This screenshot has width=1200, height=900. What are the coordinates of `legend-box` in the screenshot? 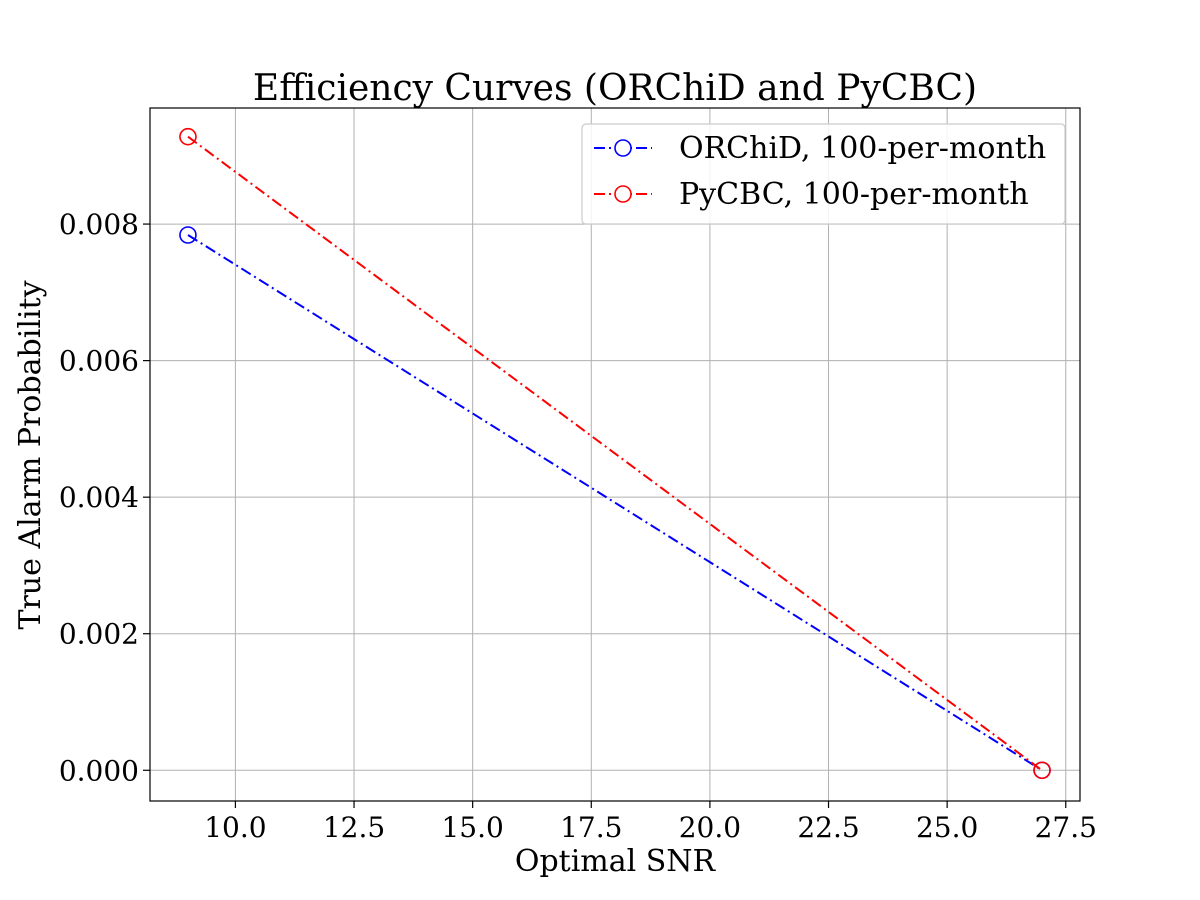 It's located at (823, 174).